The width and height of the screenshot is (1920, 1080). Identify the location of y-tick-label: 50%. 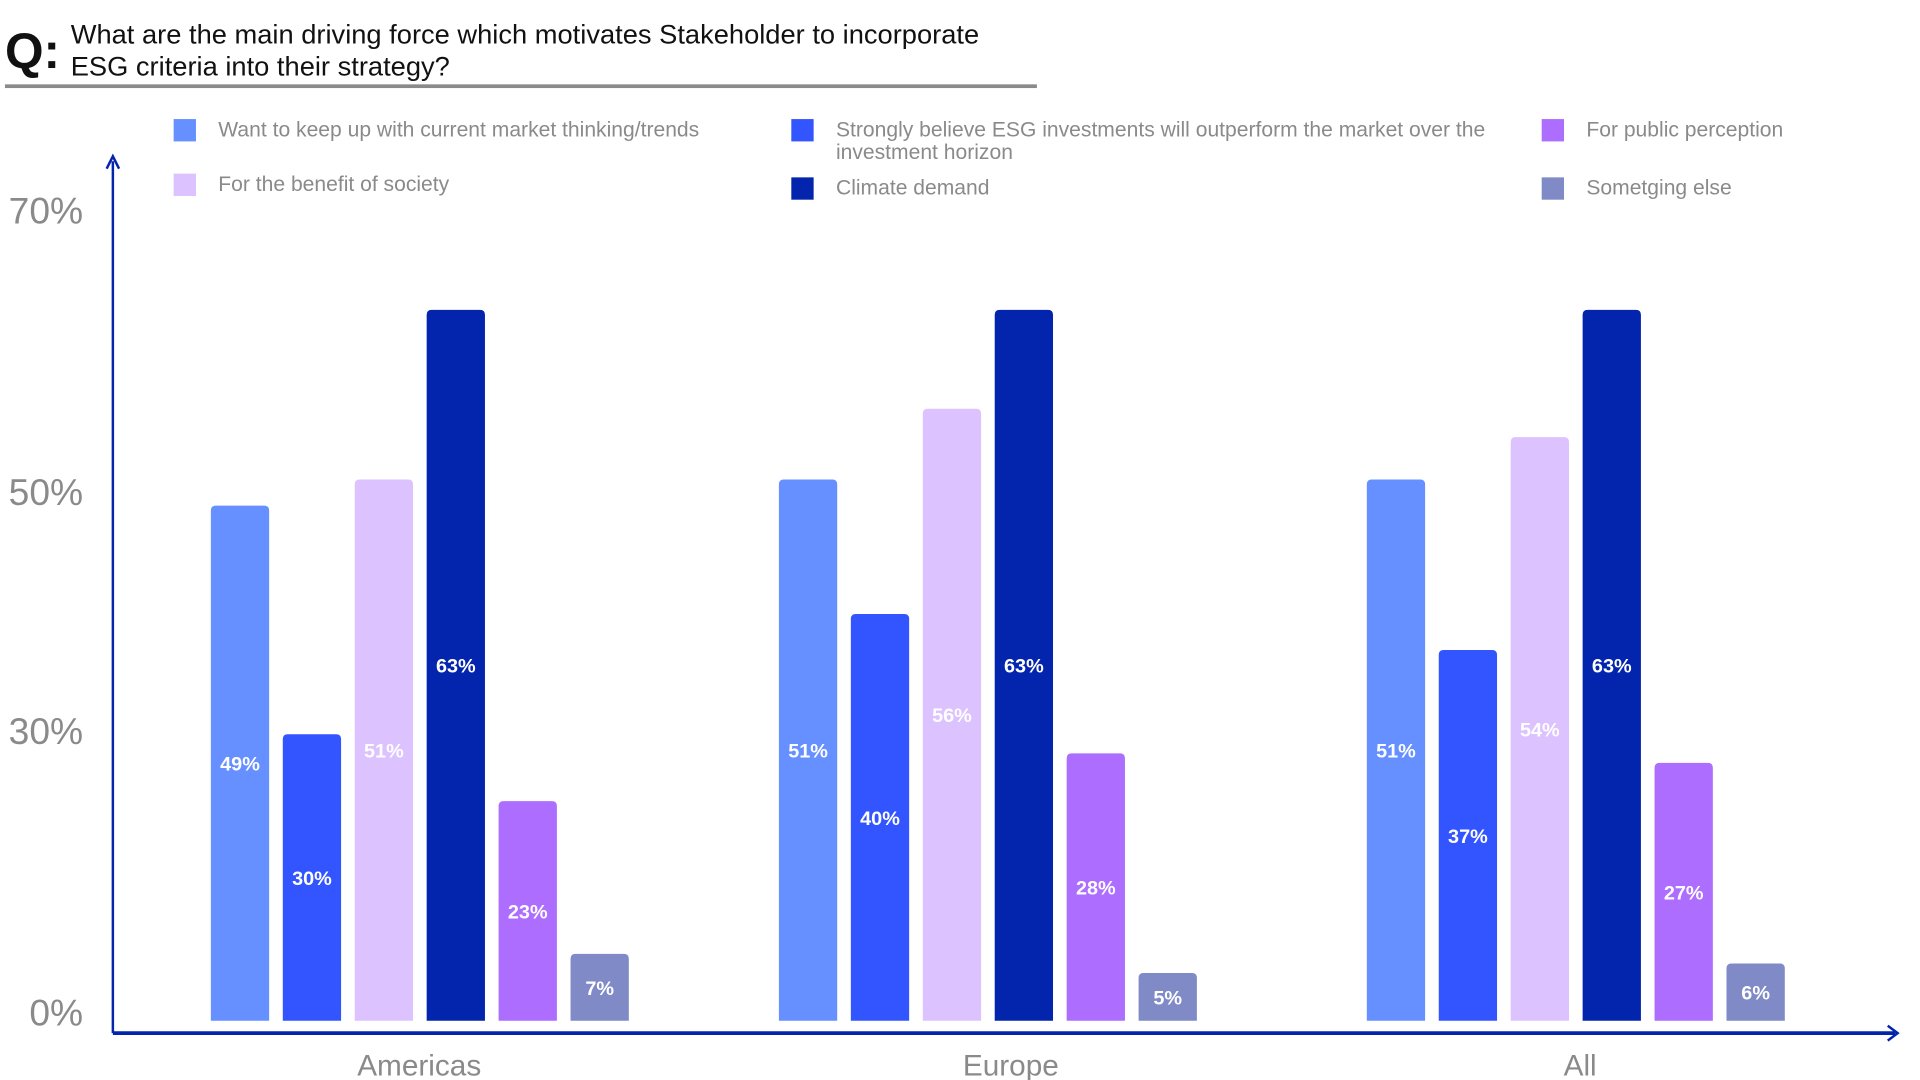
(46, 492).